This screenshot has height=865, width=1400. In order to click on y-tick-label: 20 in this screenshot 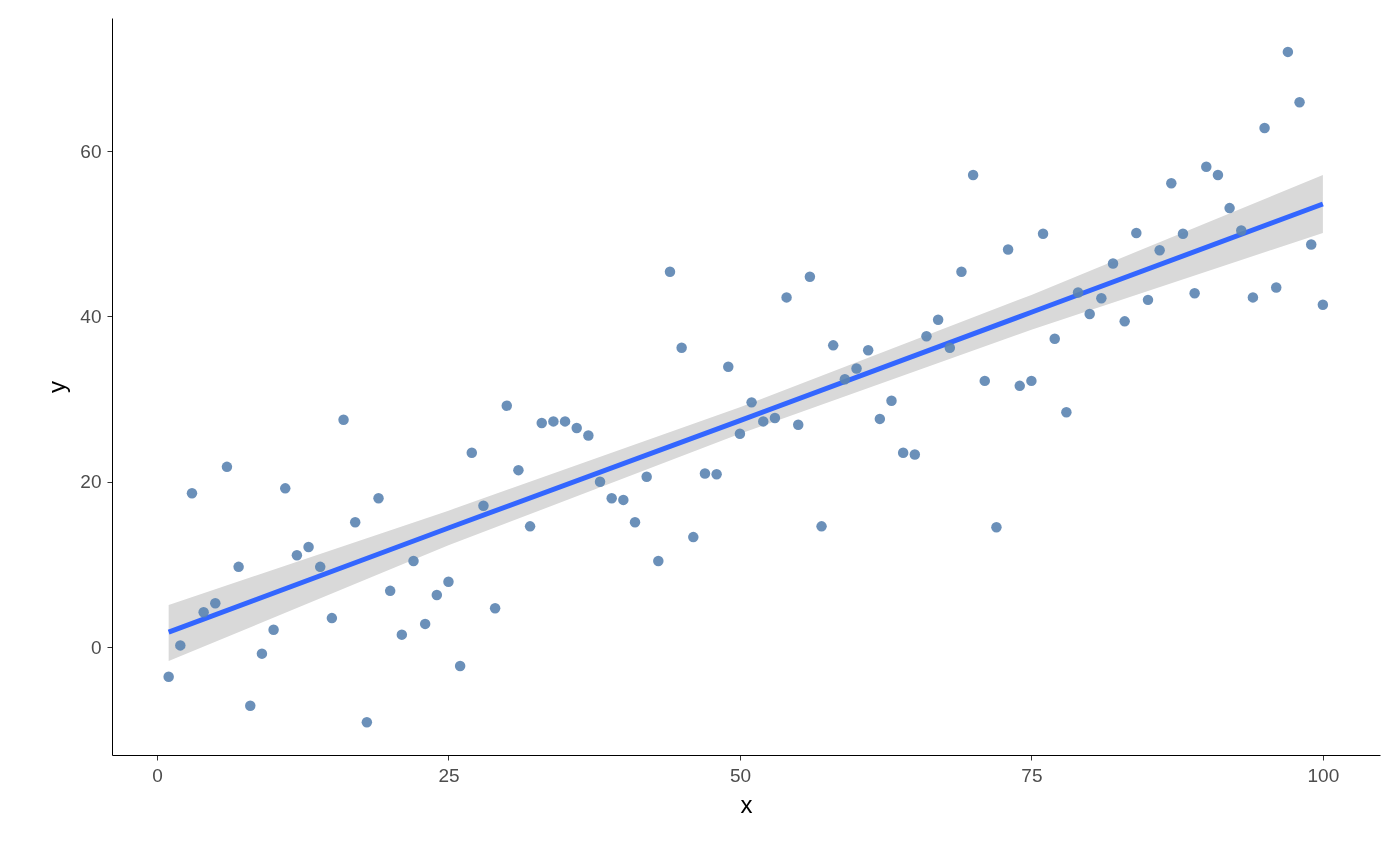, I will do `click(91, 482)`.